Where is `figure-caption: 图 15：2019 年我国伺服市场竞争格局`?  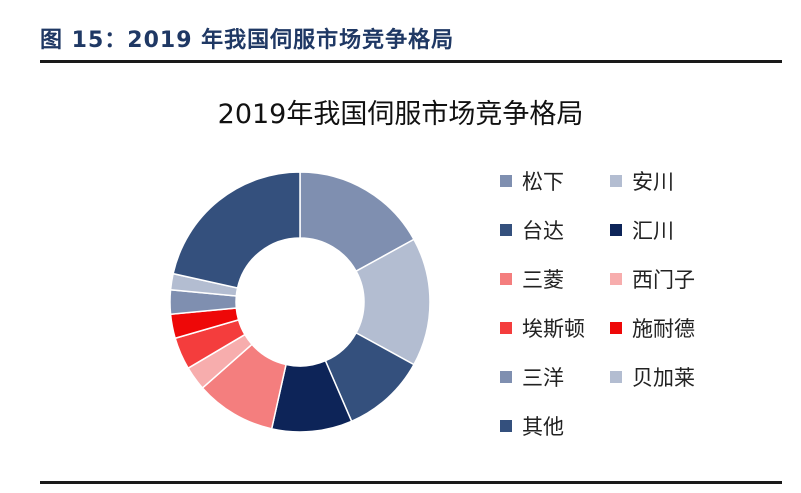 figure-caption: 图 15：2019 年我国伺服市场竞争格局 is located at coordinates (247, 40).